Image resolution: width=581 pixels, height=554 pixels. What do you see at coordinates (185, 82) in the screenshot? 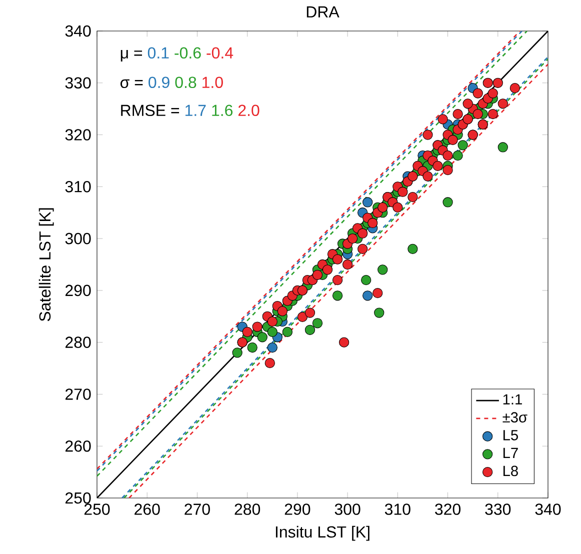
I see `annotation: 0.8` at bounding box center [185, 82].